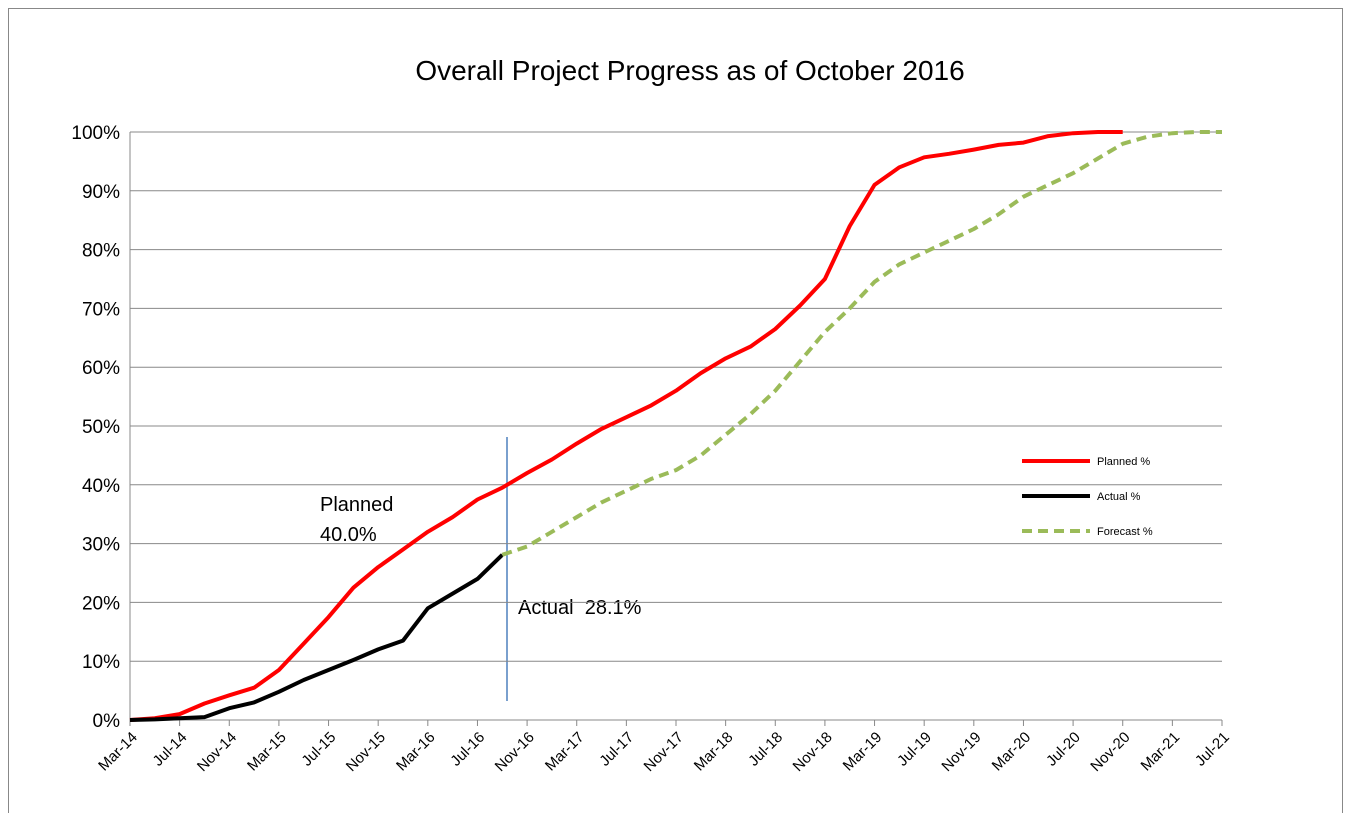  Describe the element at coordinates (580, 608) in the screenshot. I see `annotation: Actual 28.1%` at that location.